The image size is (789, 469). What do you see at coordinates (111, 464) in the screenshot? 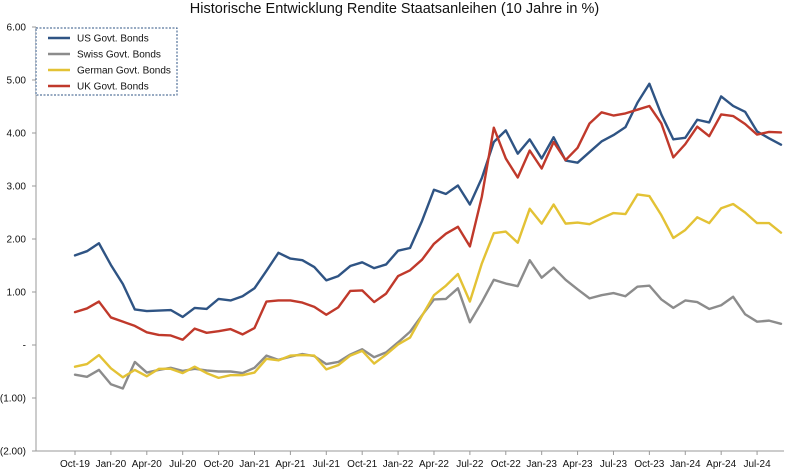
I see `x-tick-label: Jan-20` at bounding box center [111, 464].